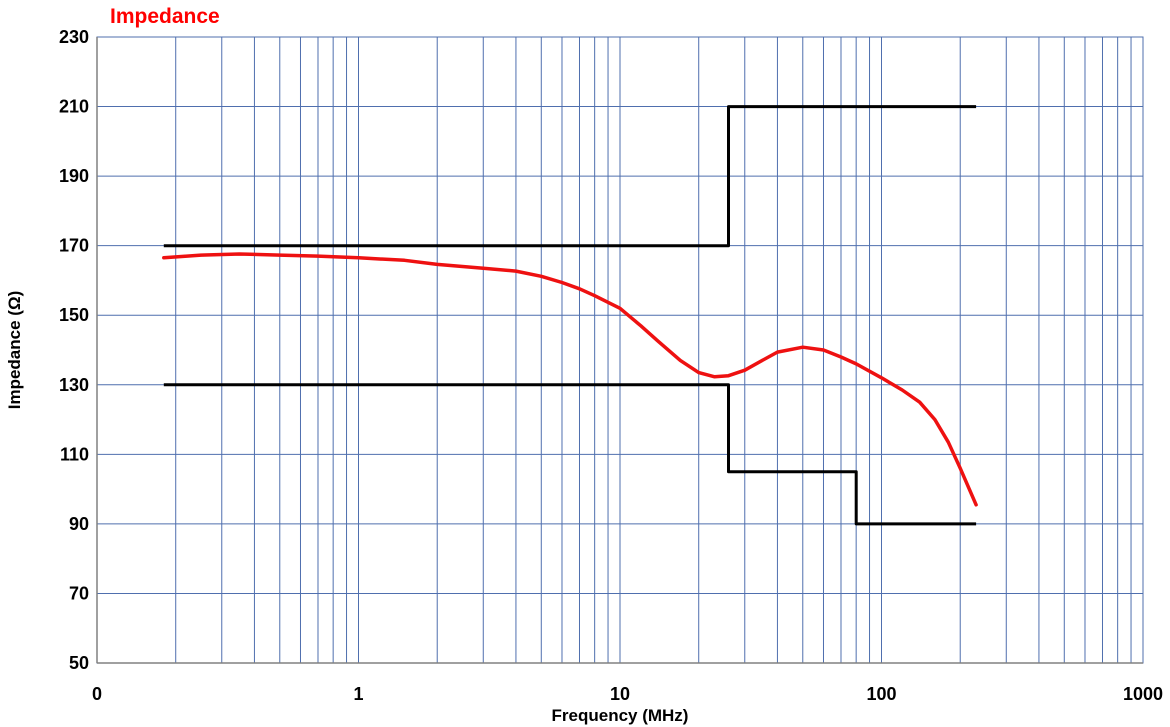  I want to click on x-tick-label: 100, so click(881, 694).